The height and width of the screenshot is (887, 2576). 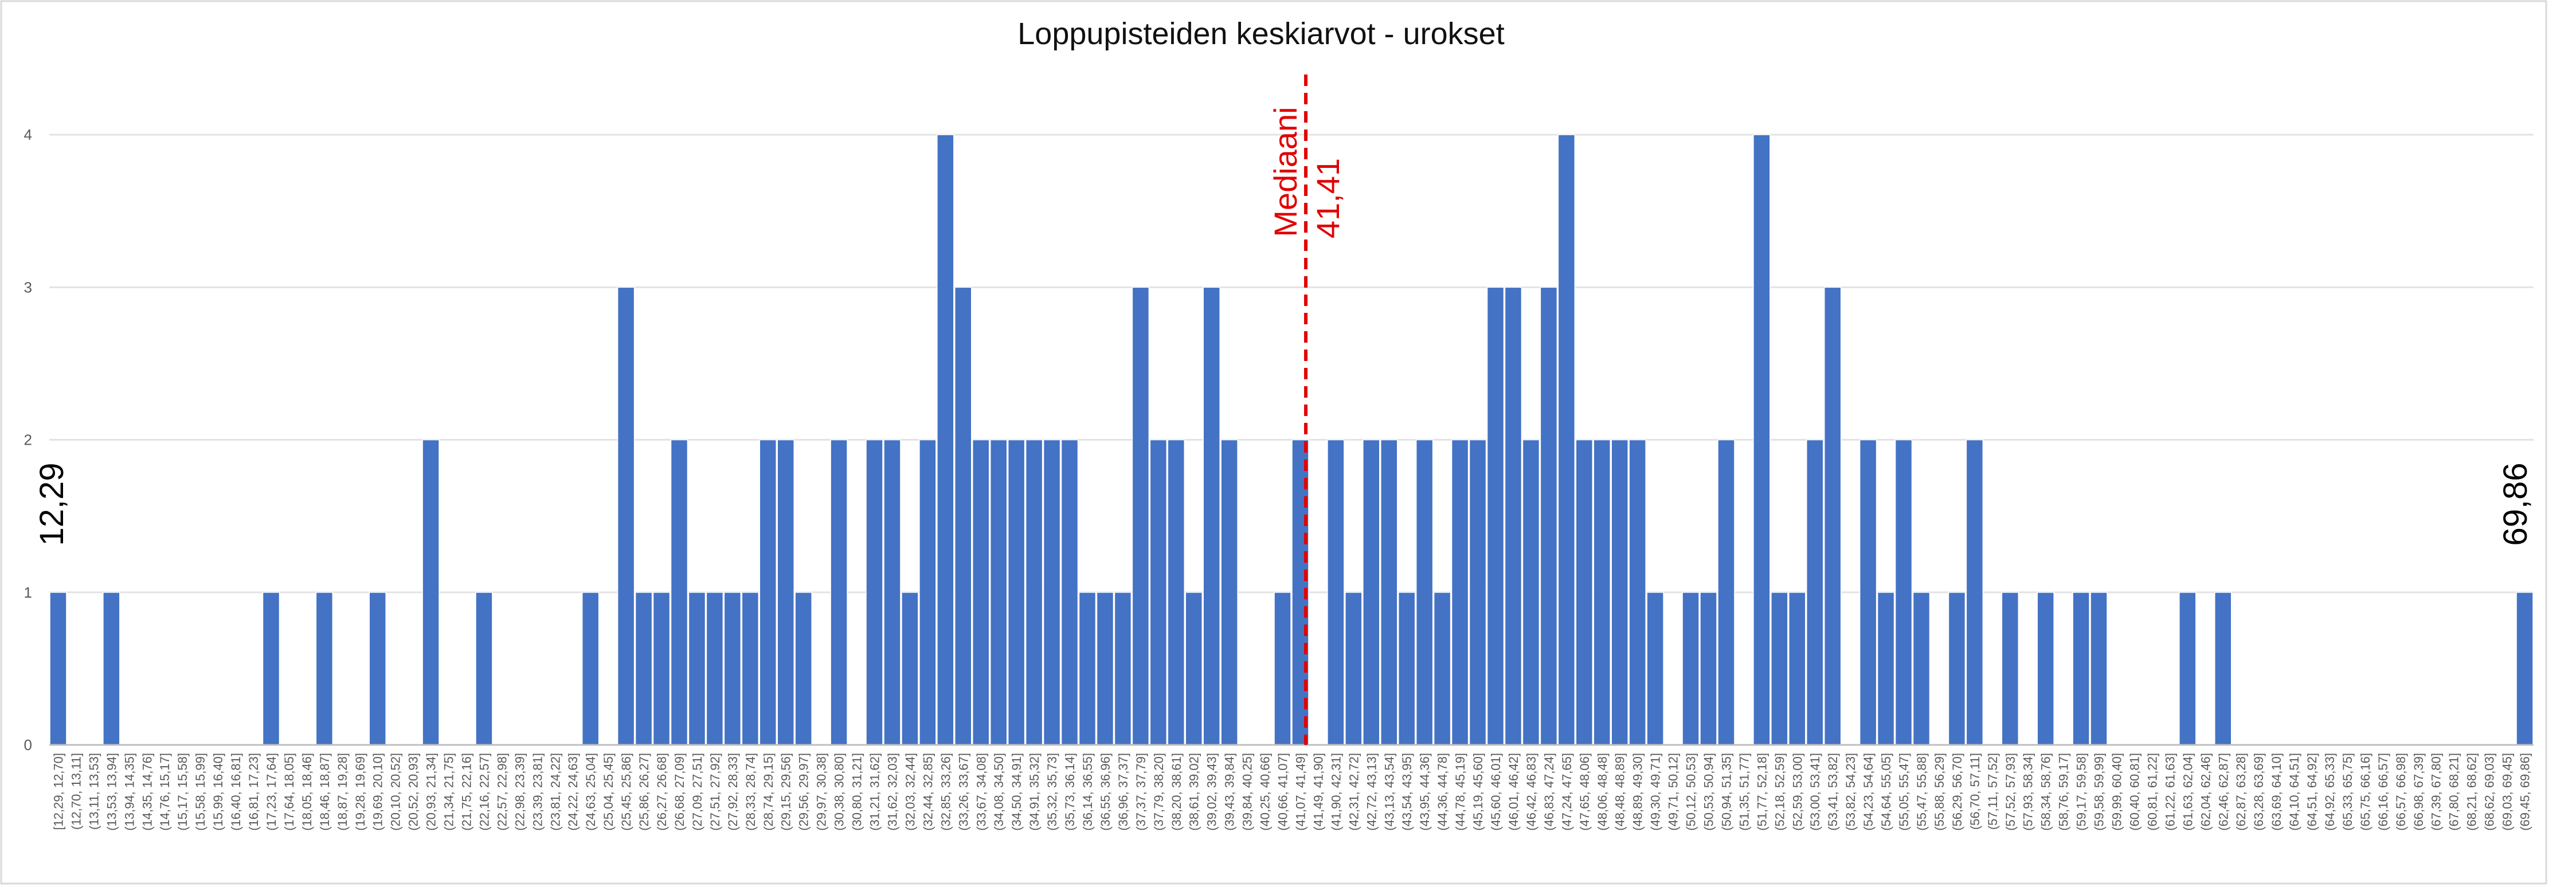 What do you see at coordinates (2490, 792) in the screenshot?
I see `x-tick-label: (68,62, 69,03]` at bounding box center [2490, 792].